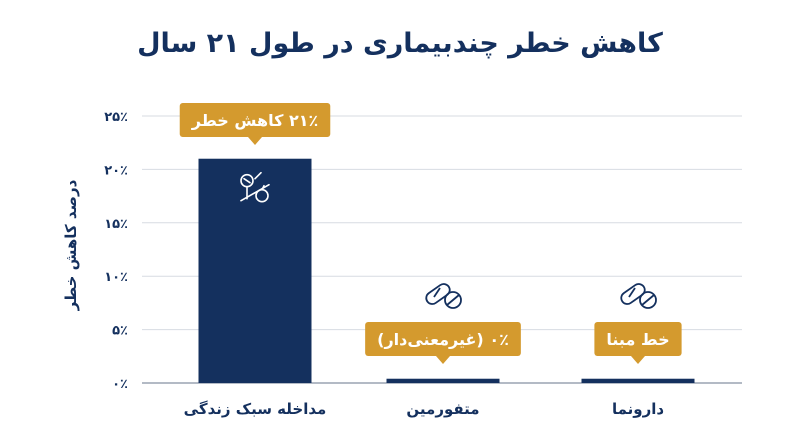 The width and height of the screenshot is (800, 447). Describe the element at coordinates (120, 331) in the screenshot. I see `y-tick-label: ۵٪` at that location.